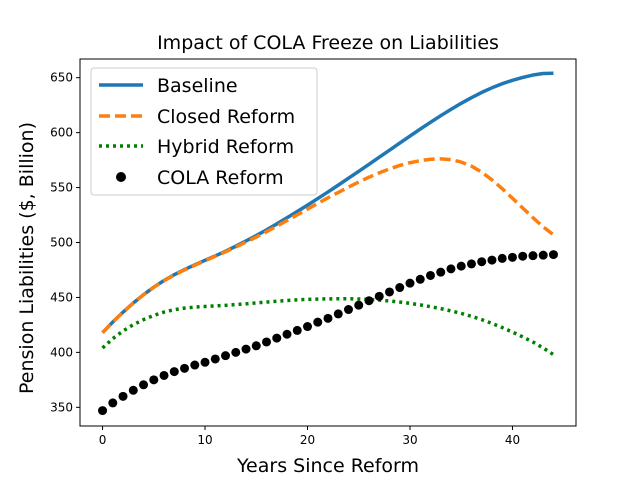 This screenshot has height=480, width=640. Describe the element at coordinates (197, 86) in the screenshot. I see `legend-label-baseline: Baseline` at that location.